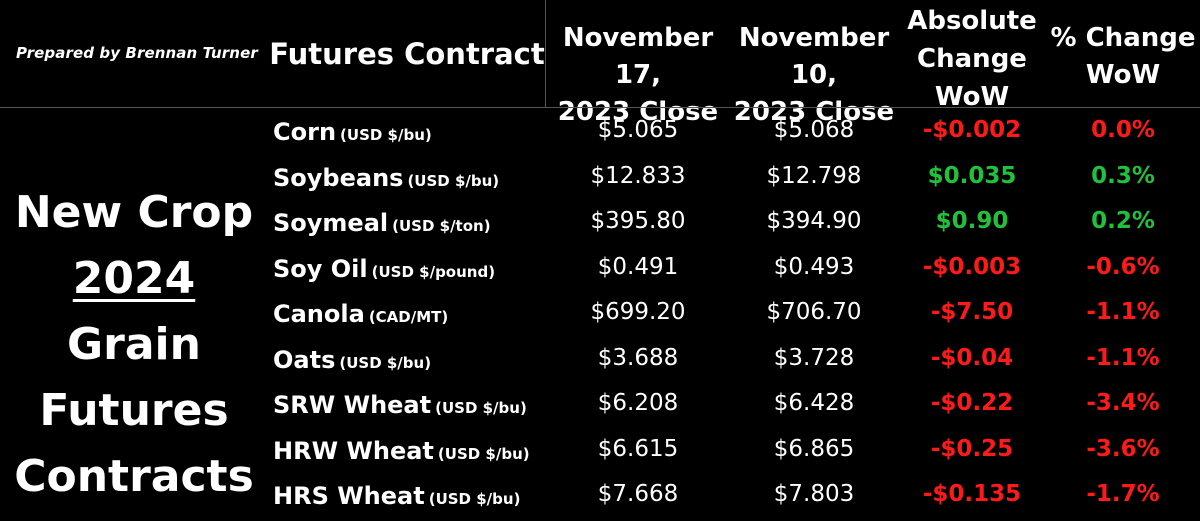 This screenshot has height=521, width=1200. I want to click on absolute-change-value: -$0.22, so click(972, 403).